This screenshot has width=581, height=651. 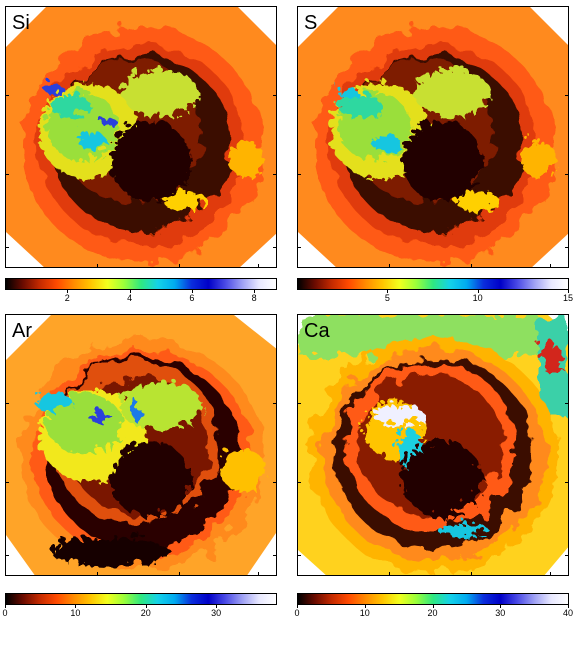 What do you see at coordinates (75, 613) in the screenshot?
I see `colorbar-tick-label-ar: 10` at bounding box center [75, 613].